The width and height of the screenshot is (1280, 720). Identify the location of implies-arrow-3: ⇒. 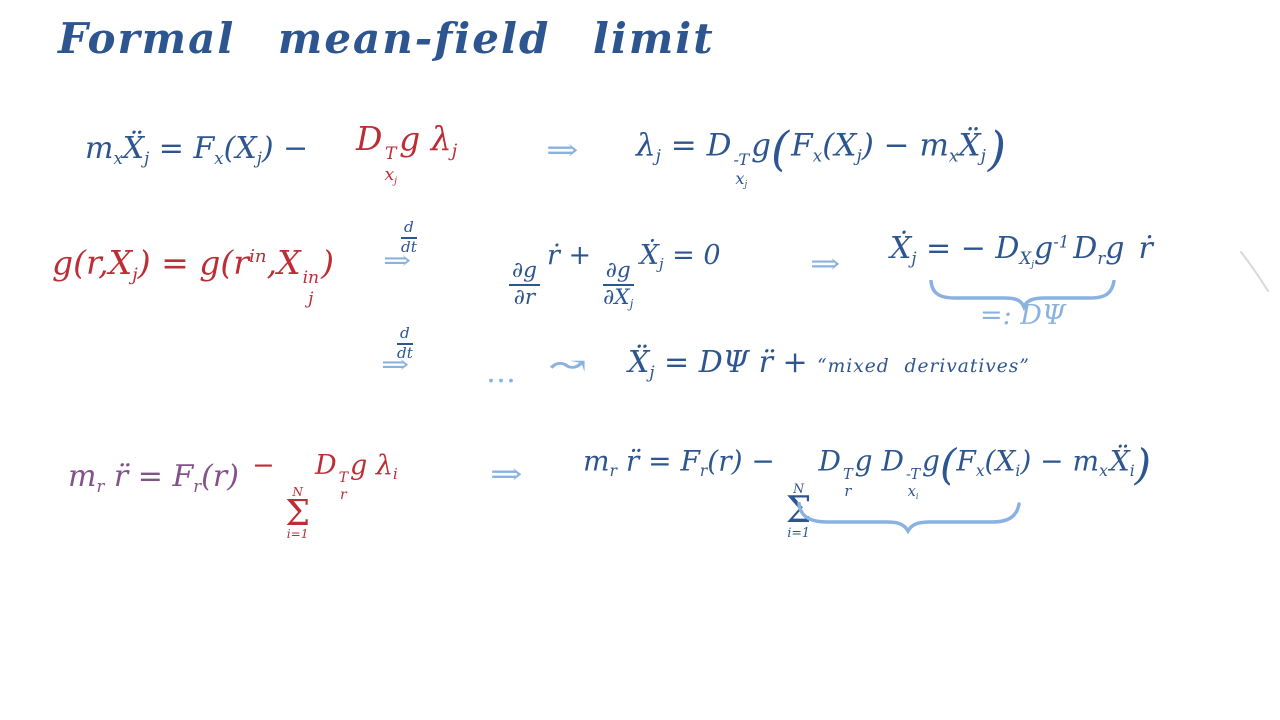
(506, 474).